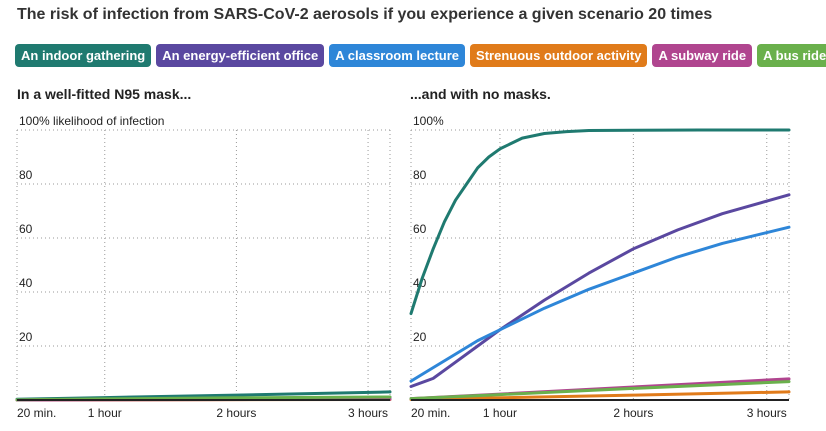 The height and width of the screenshot is (431, 826). What do you see at coordinates (83, 55) in the screenshot?
I see `legend-indoor-gathering: An indoor gathering` at bounding box center [83, 55].